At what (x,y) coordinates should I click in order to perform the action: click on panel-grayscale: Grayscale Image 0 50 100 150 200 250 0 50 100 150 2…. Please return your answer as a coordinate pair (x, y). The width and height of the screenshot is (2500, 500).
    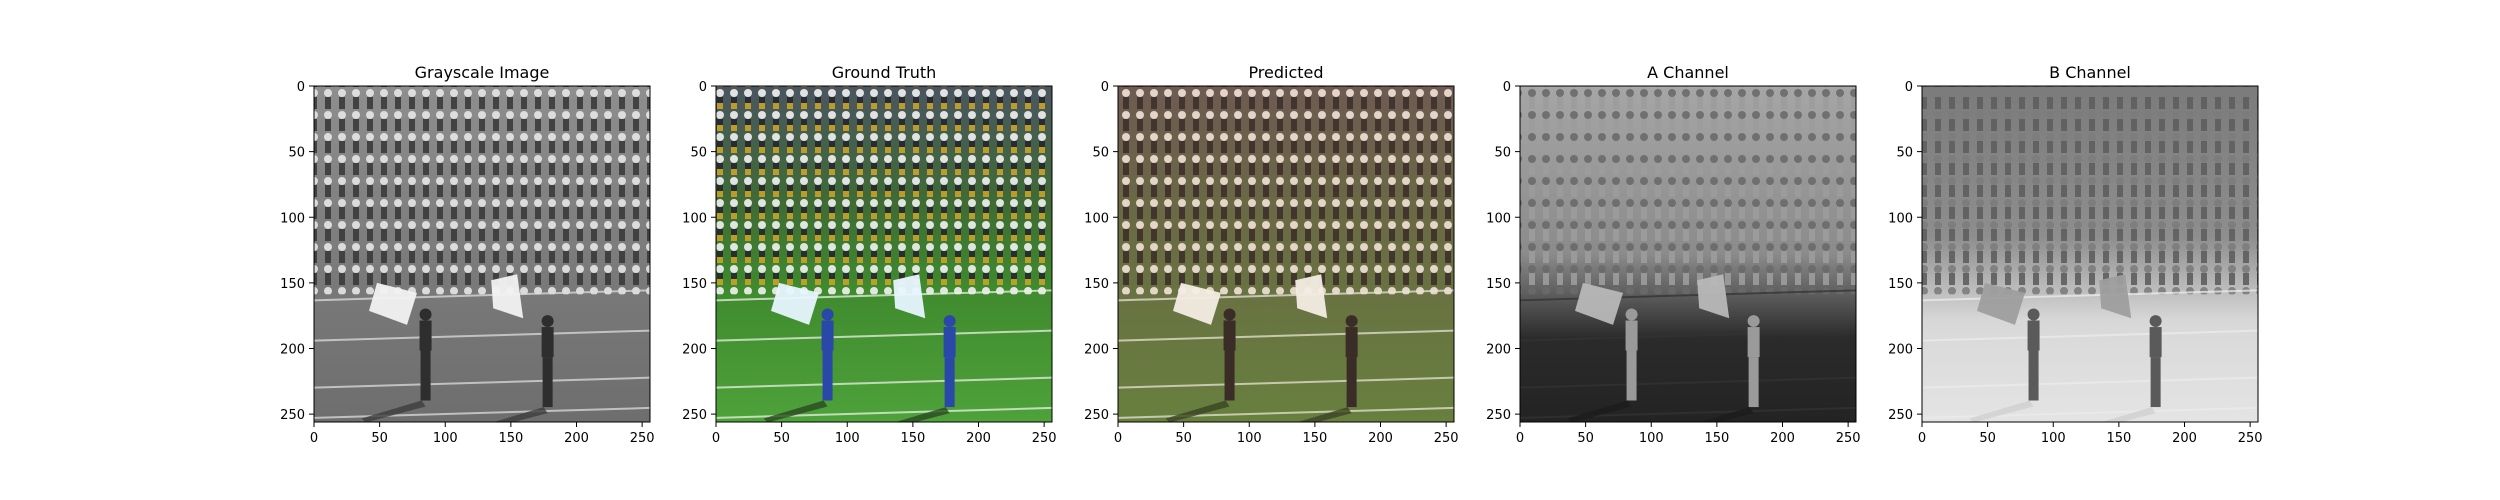
    Looking at the image, I should click on (467, 254).